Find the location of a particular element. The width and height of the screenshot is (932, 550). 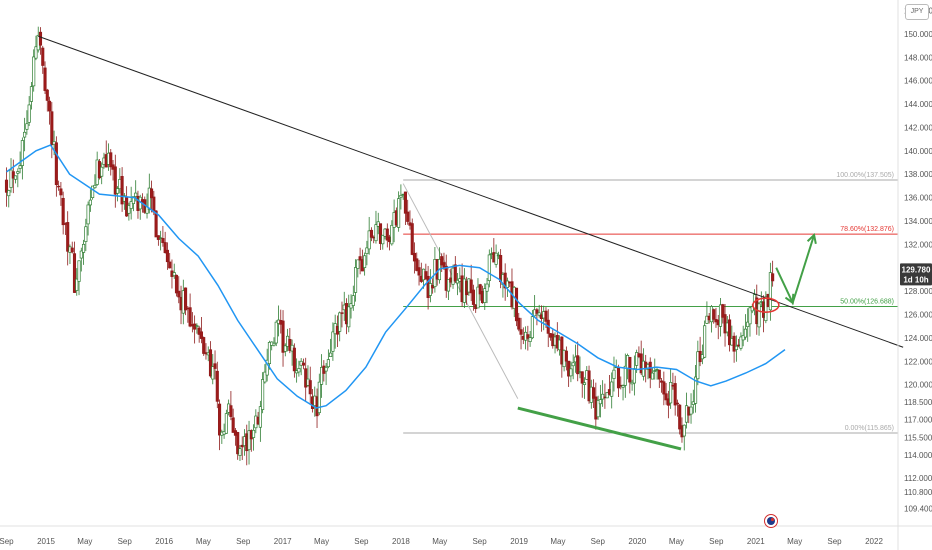

time-tick-label: 2015 is located at coordinates (46, 541).